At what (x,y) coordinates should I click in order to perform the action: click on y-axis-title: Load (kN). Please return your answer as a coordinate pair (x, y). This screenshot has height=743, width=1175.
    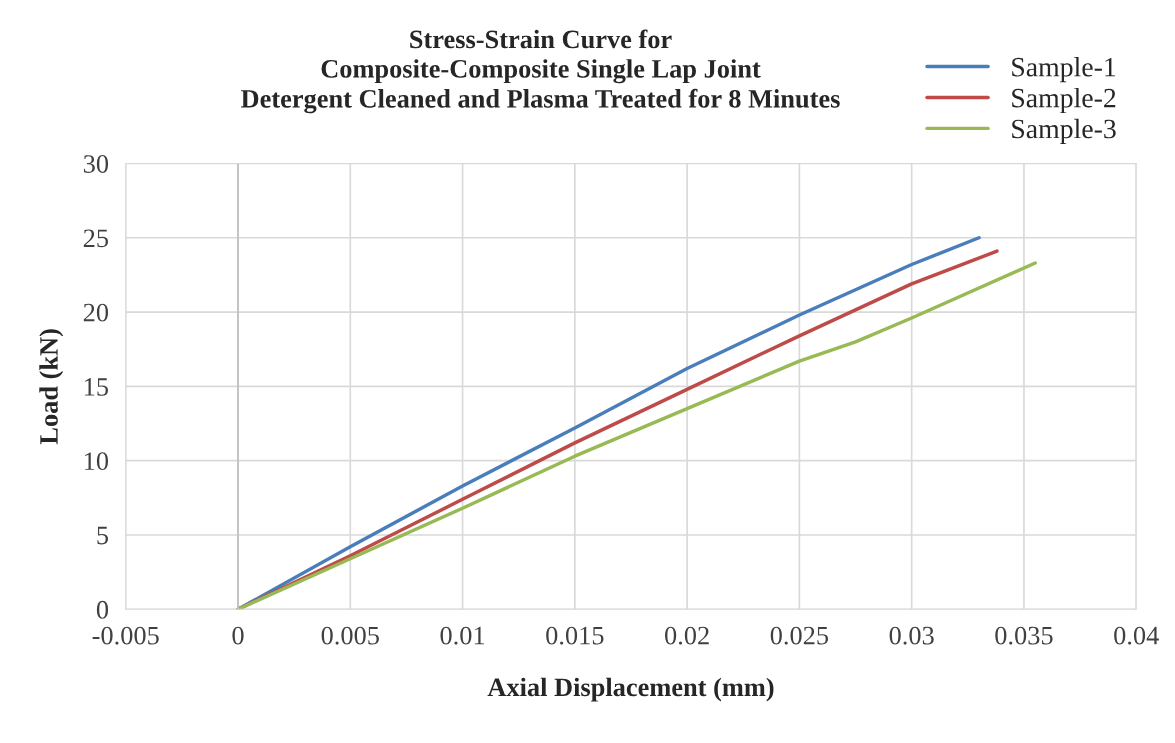
    Looking at the image, I should click on (51, 387).